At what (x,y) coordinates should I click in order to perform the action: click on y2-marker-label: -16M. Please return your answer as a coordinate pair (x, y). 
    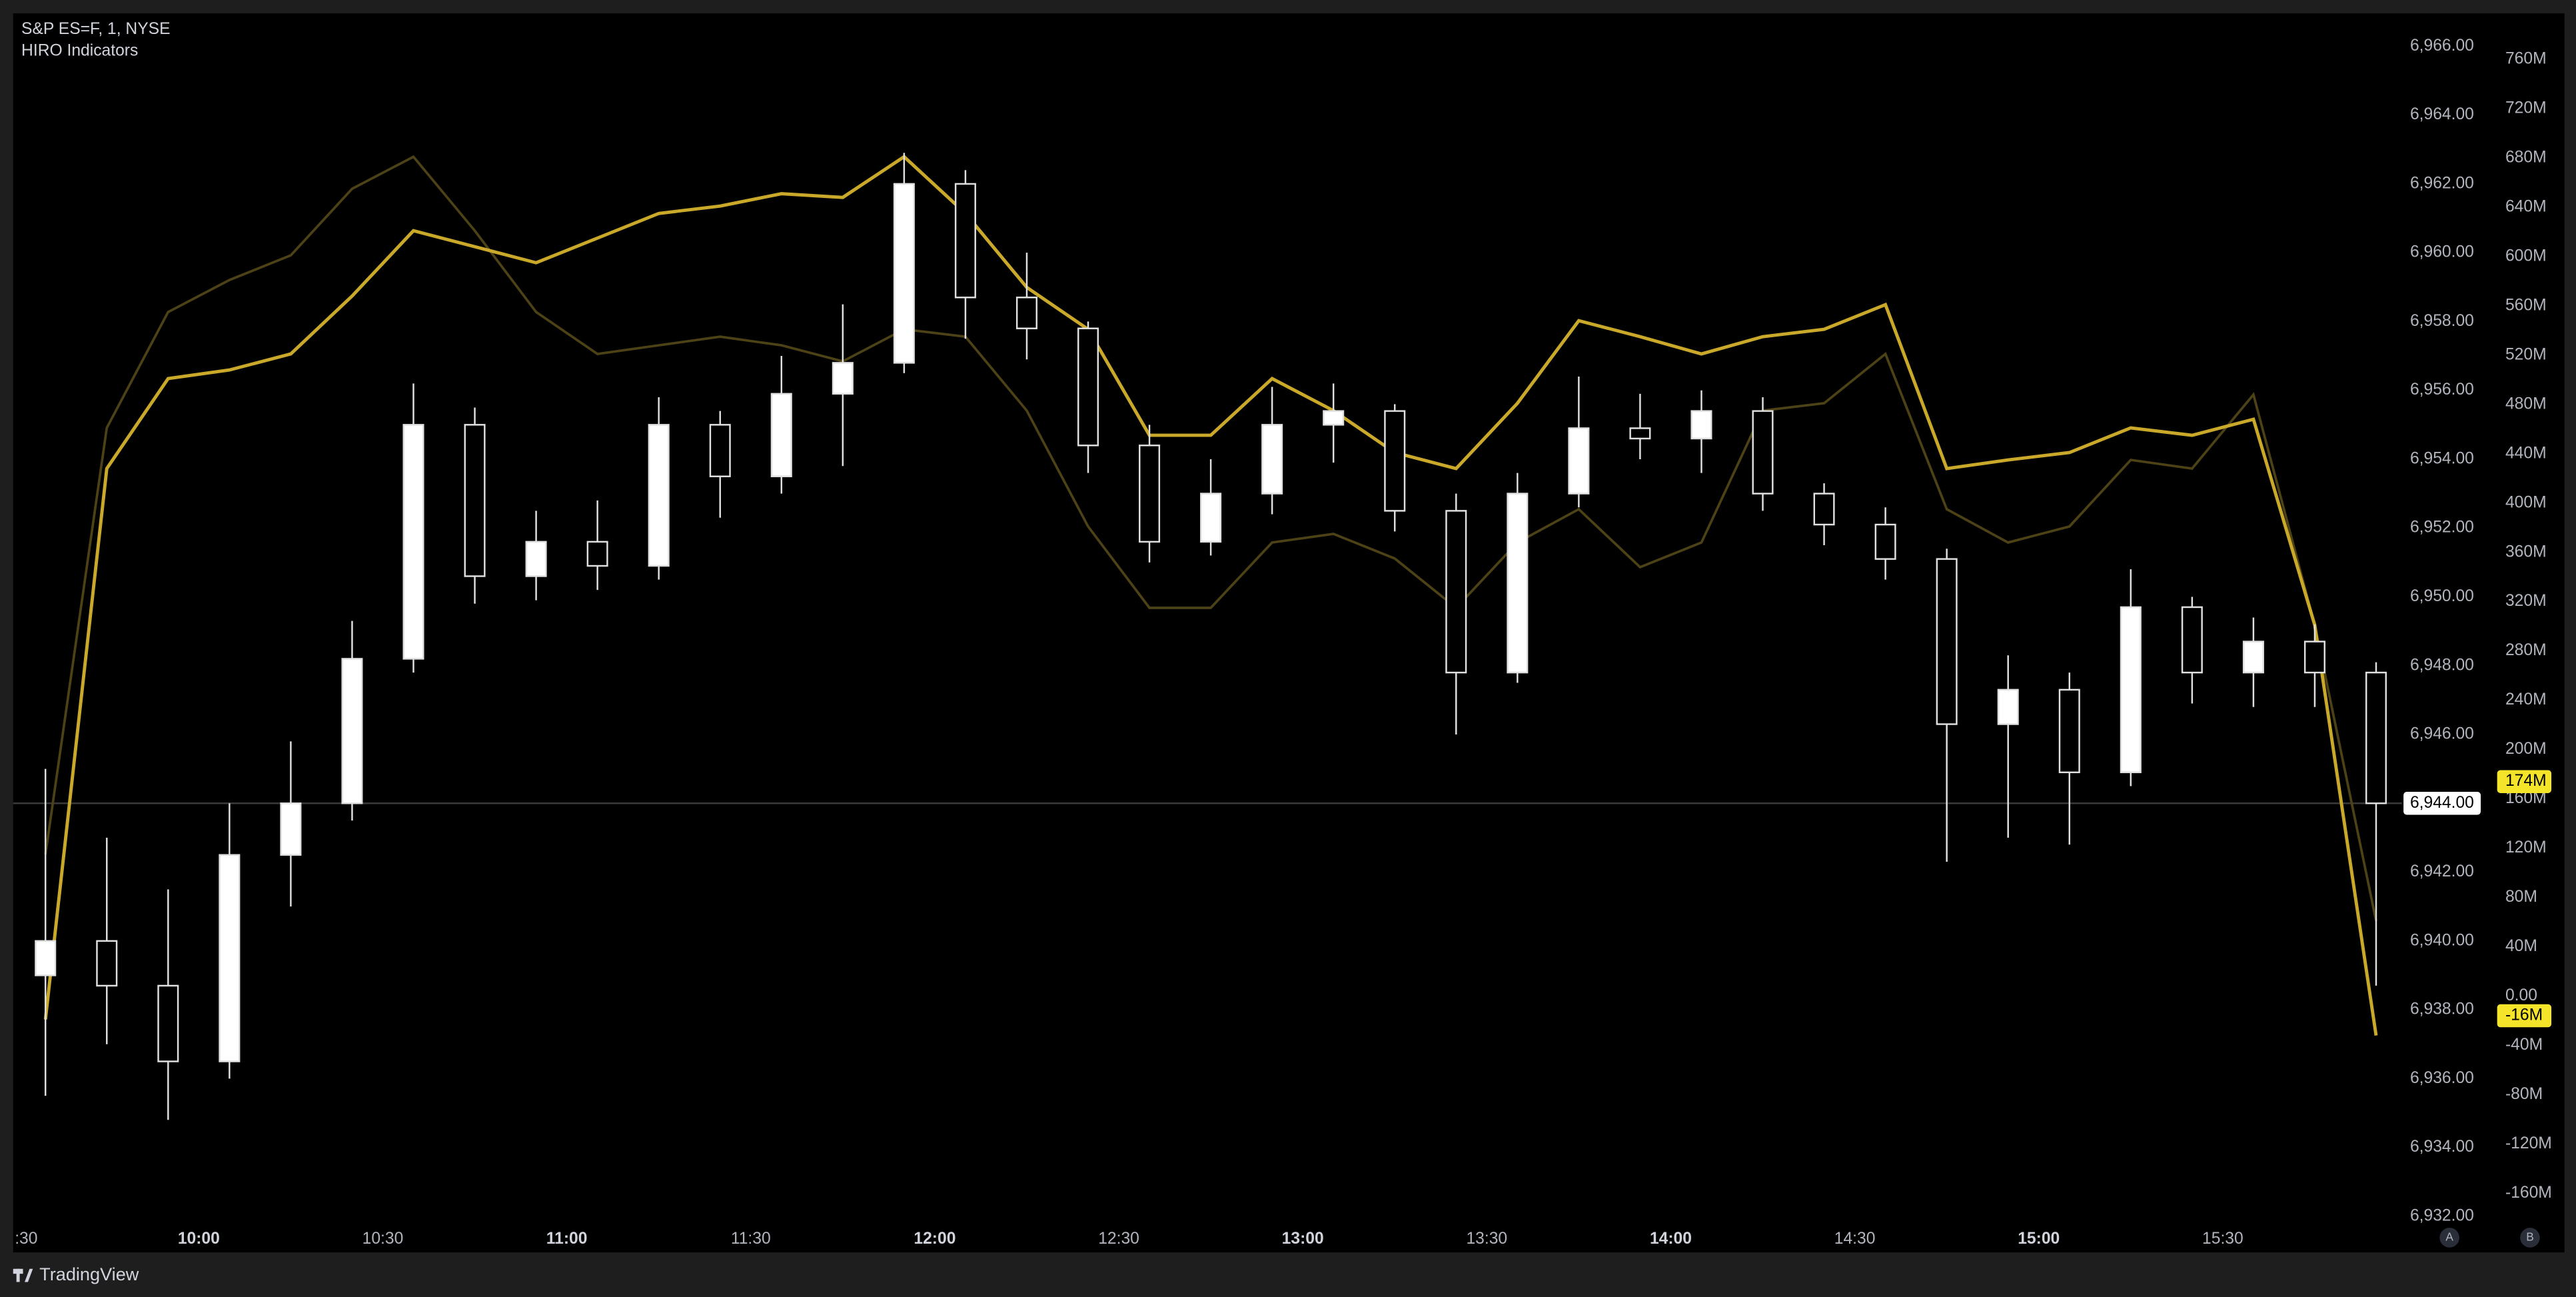
    Looking at the image, I should click on (2524, 1015).